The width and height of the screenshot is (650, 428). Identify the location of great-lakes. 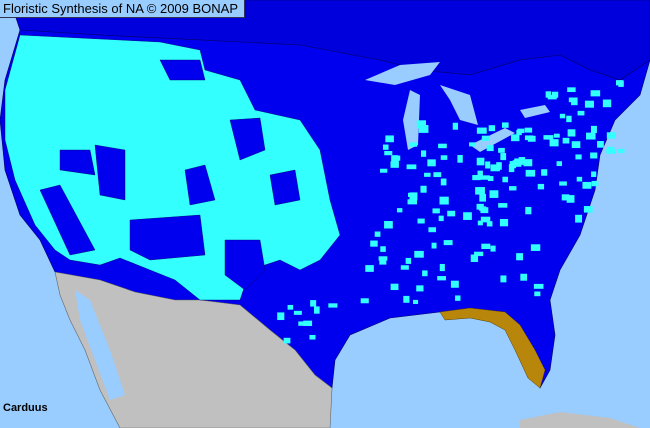
(457, 107).